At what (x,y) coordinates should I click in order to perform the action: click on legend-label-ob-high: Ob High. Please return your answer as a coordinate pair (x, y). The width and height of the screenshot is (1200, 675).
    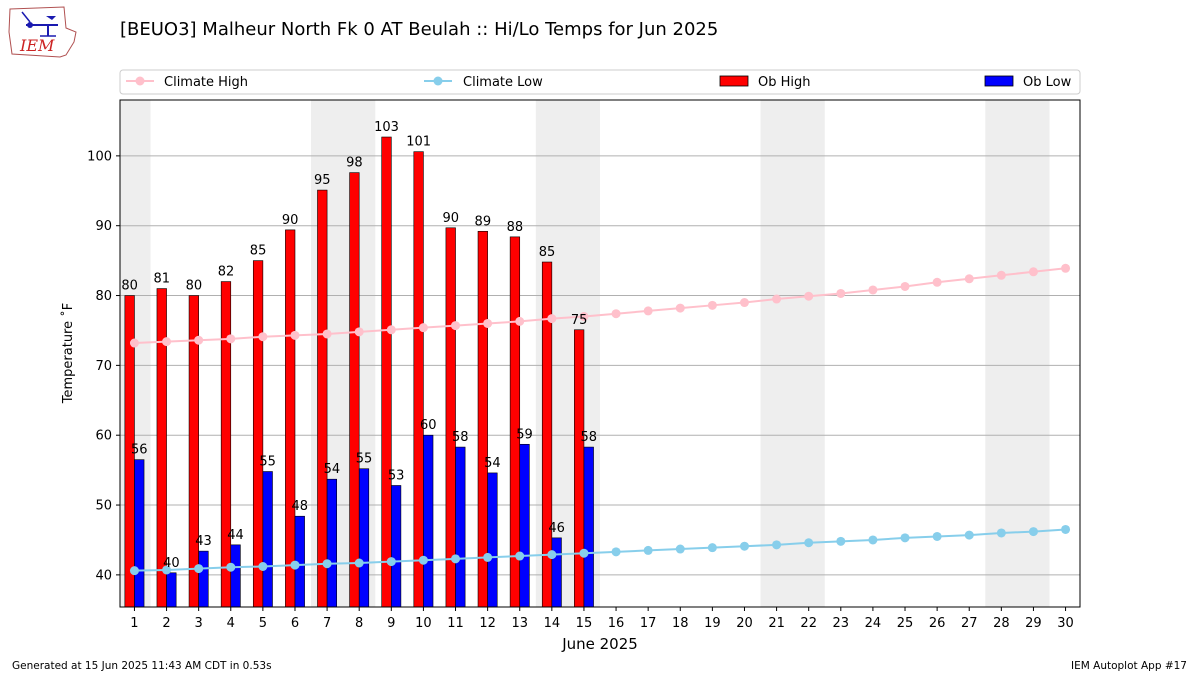
    Looking at the image, I should click on (784, 82).